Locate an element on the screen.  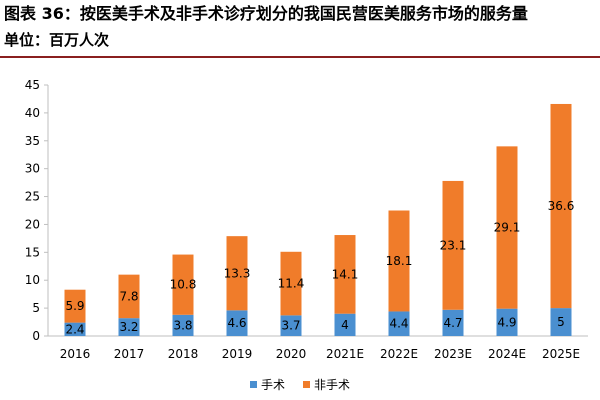
y-tick-label: 25 is located at coordinates (32, 197).